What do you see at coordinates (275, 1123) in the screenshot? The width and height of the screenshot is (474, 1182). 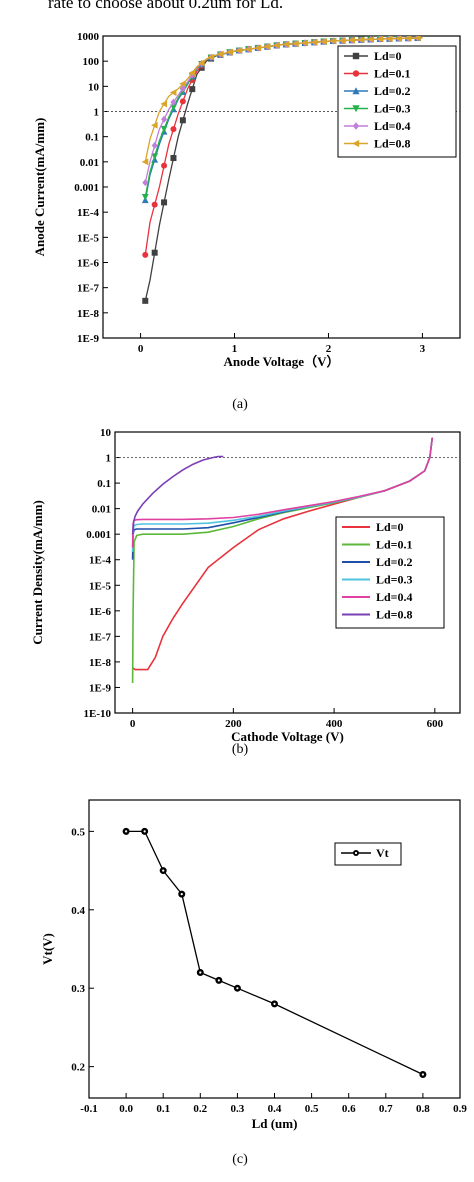 I see `x-axis-title: Ld (um)` at bounding box center [275, 1123].